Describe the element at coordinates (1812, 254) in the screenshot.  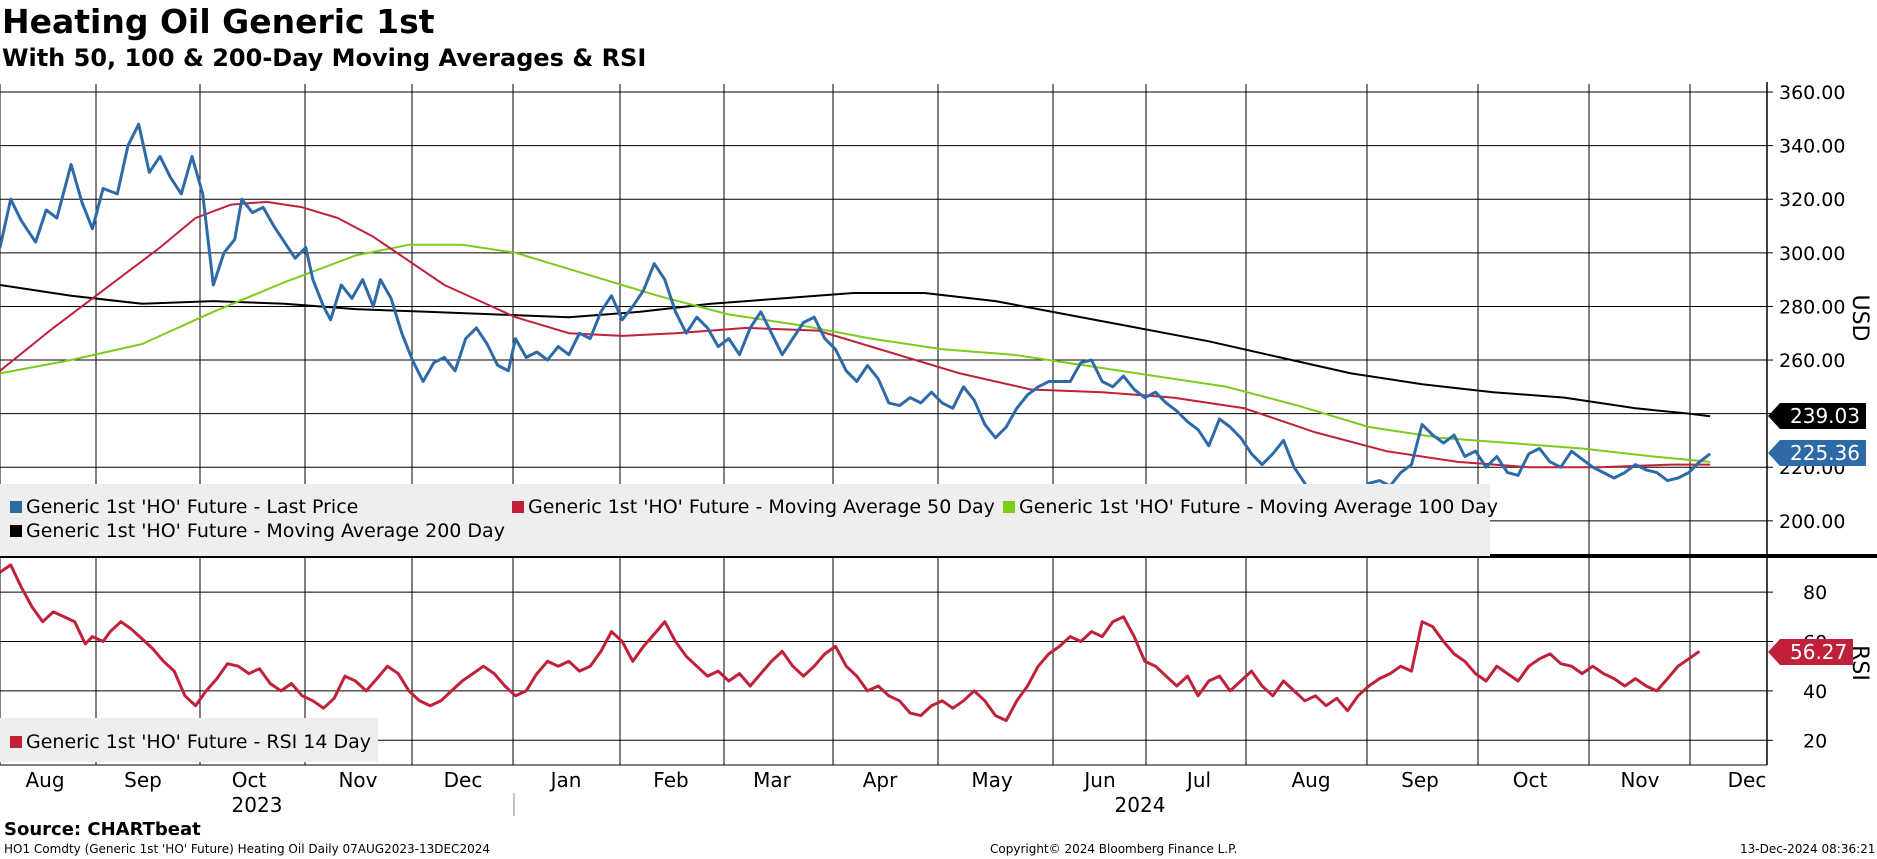
I see `price-tick-label: 300.00` at that location.